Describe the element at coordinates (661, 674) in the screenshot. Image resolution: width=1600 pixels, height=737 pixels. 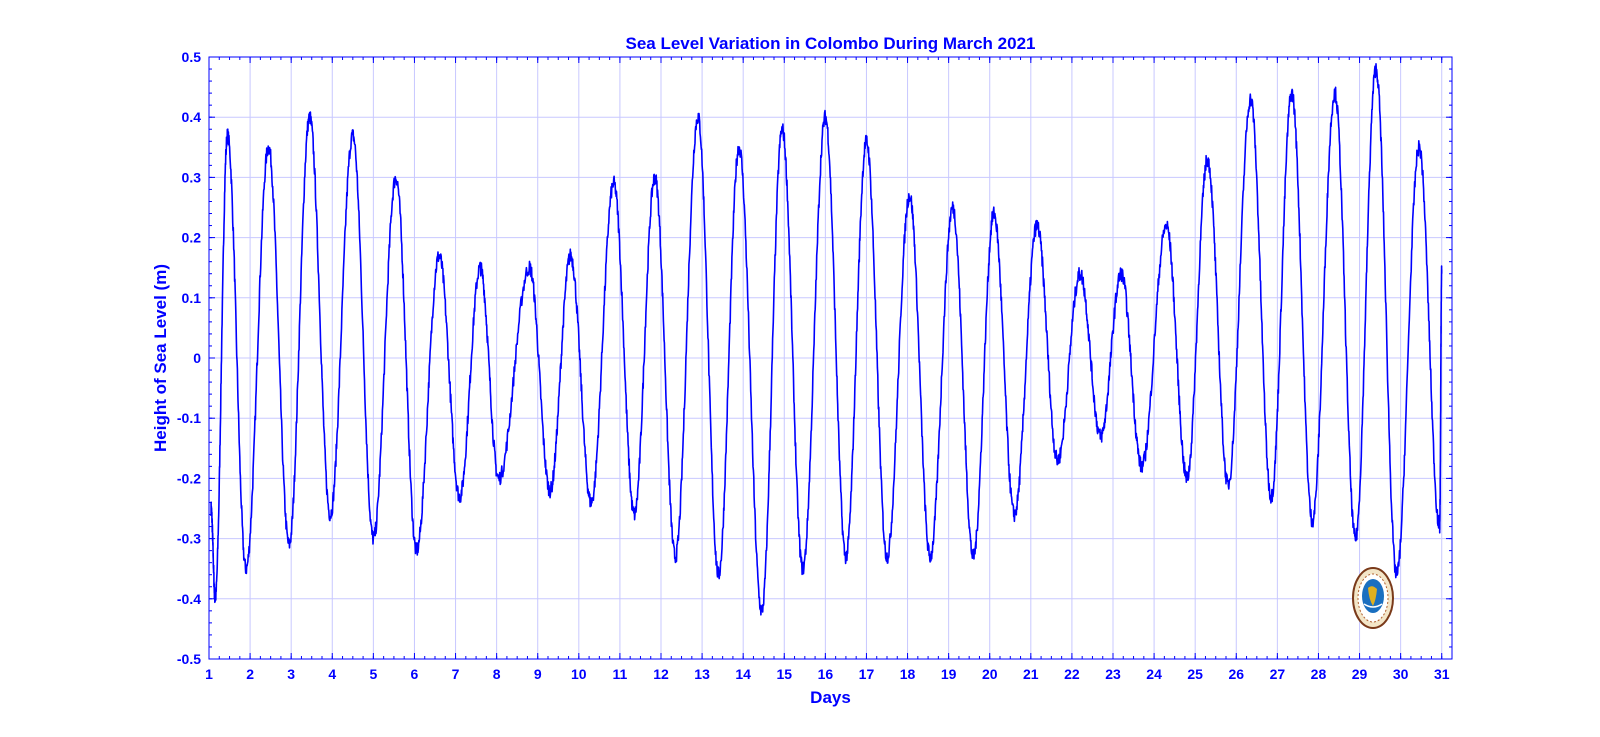
I see `x-tick-label: 12` at that location.